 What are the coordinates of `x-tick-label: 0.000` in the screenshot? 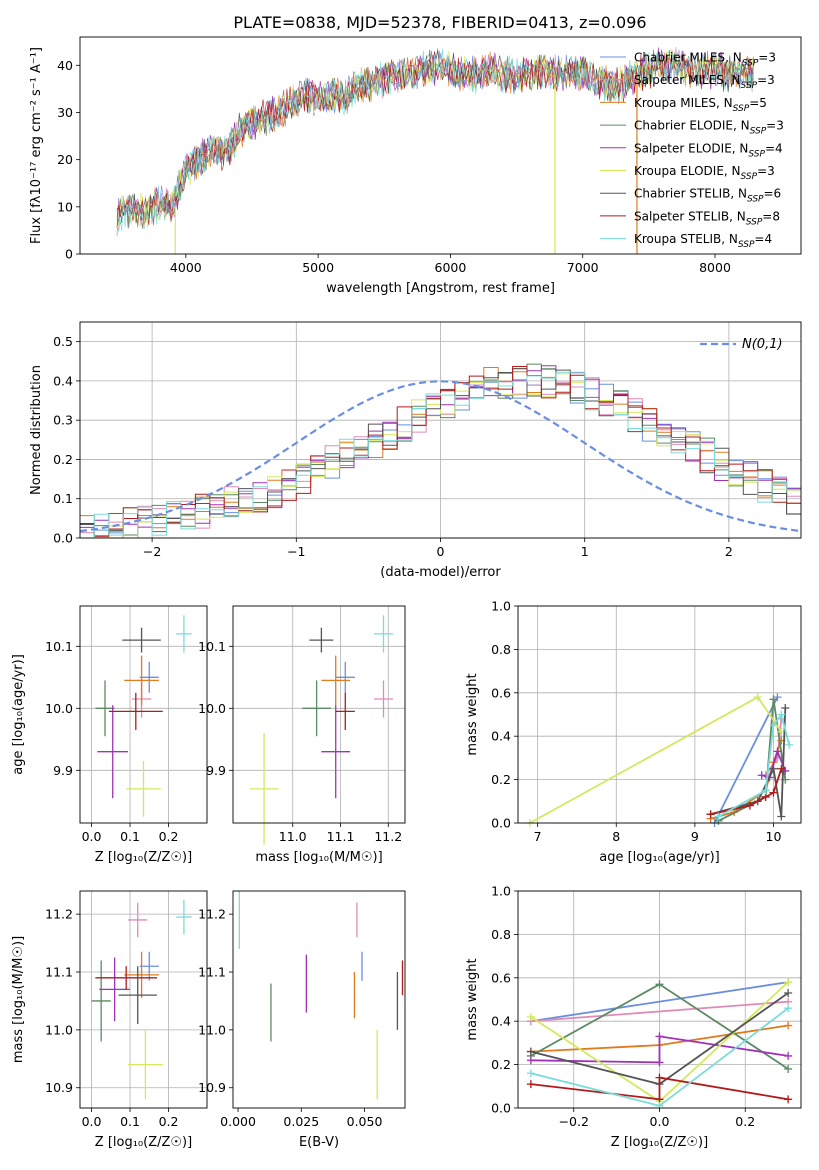 It's located at (238, 1121).